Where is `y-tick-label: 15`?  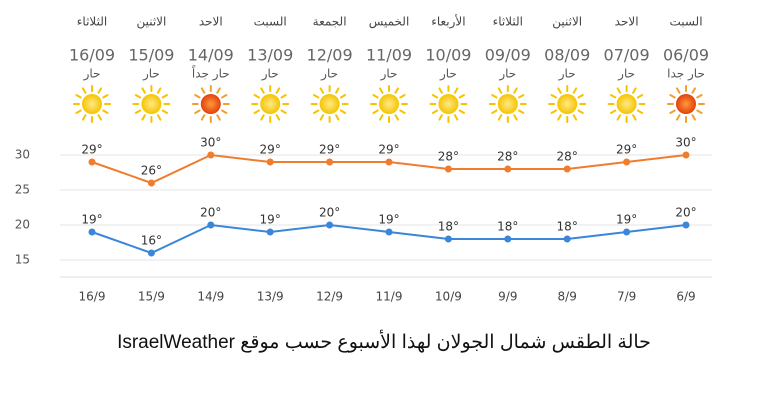
y-tick-label: 15 is located at coordinates (22, 260).